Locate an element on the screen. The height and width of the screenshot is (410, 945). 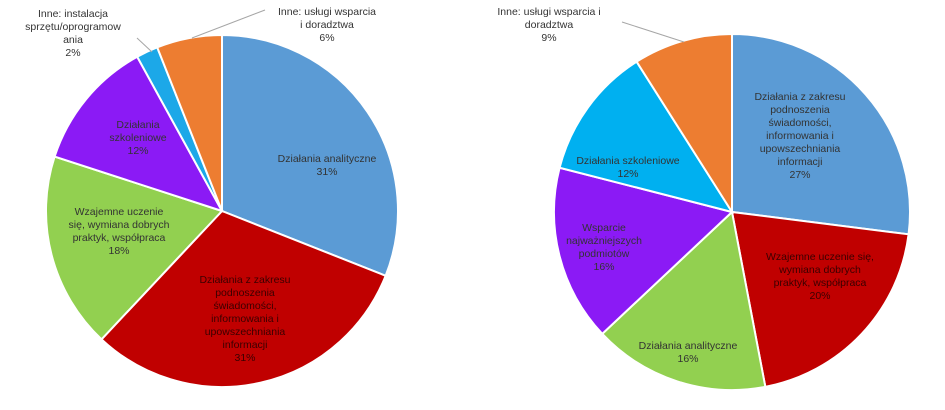
data-label-inne-instalacja-sprzetu-oprogramowania: Inne: instalacja sprzętu/oprogramow ania 2% is located at coordinates (73, 33).